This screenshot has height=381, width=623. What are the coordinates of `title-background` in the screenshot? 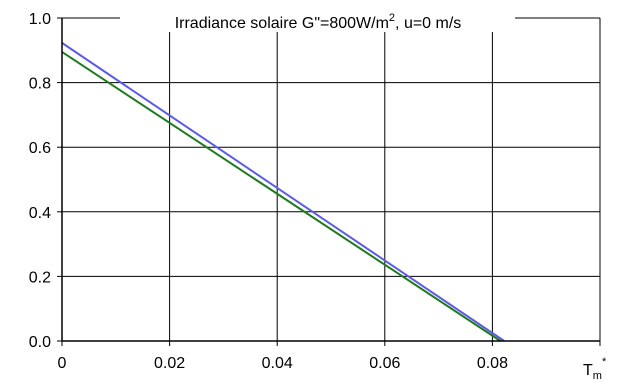 It's located at (317, 20).